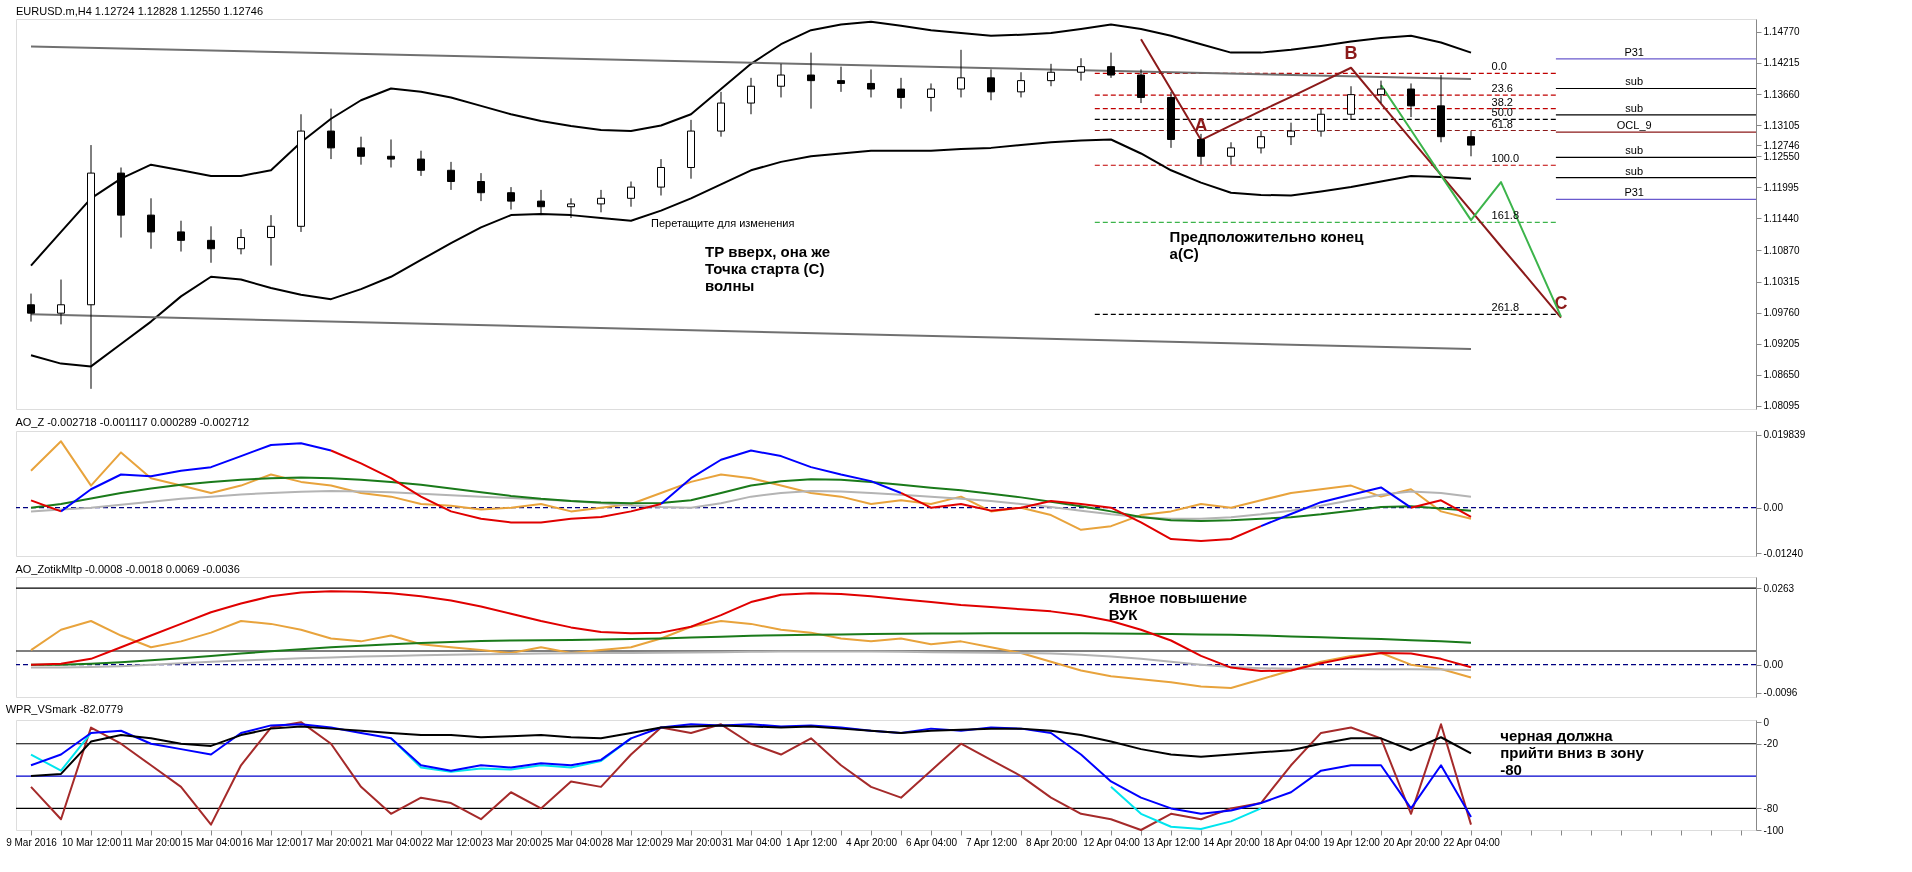 The image size is (1912, 872). Describe the element at coordinates (991, 842) in the screenshot. I see `x-tick-label: 7 Apr 12:00` at that location.